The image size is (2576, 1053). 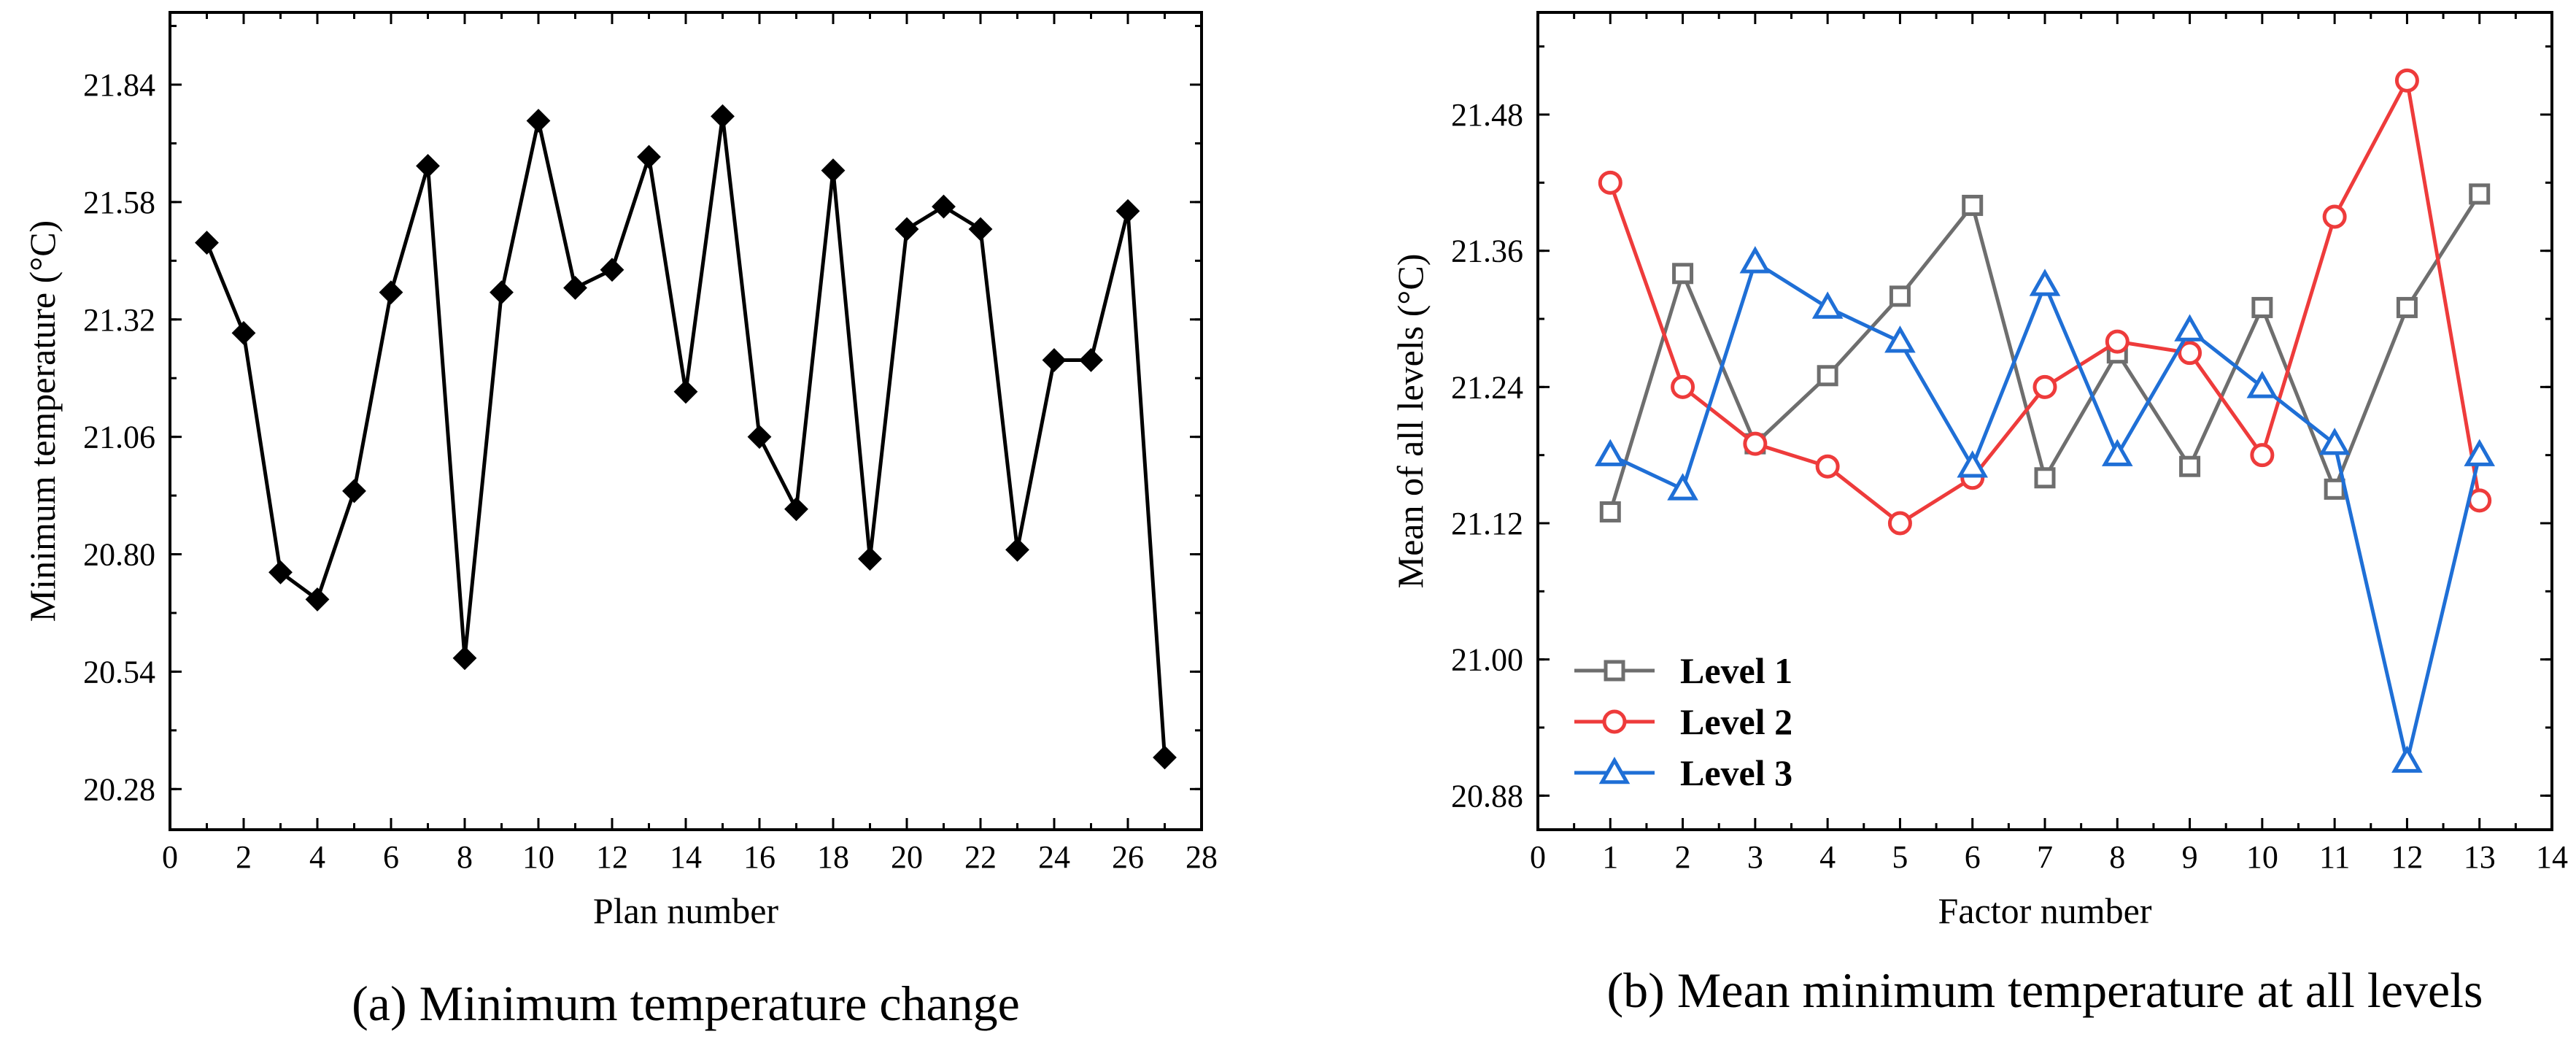 What do you see at coordinates (2190, 857) in the screenshot?
I see `x-tick-label: 9` at bounding box center [2190, 857].